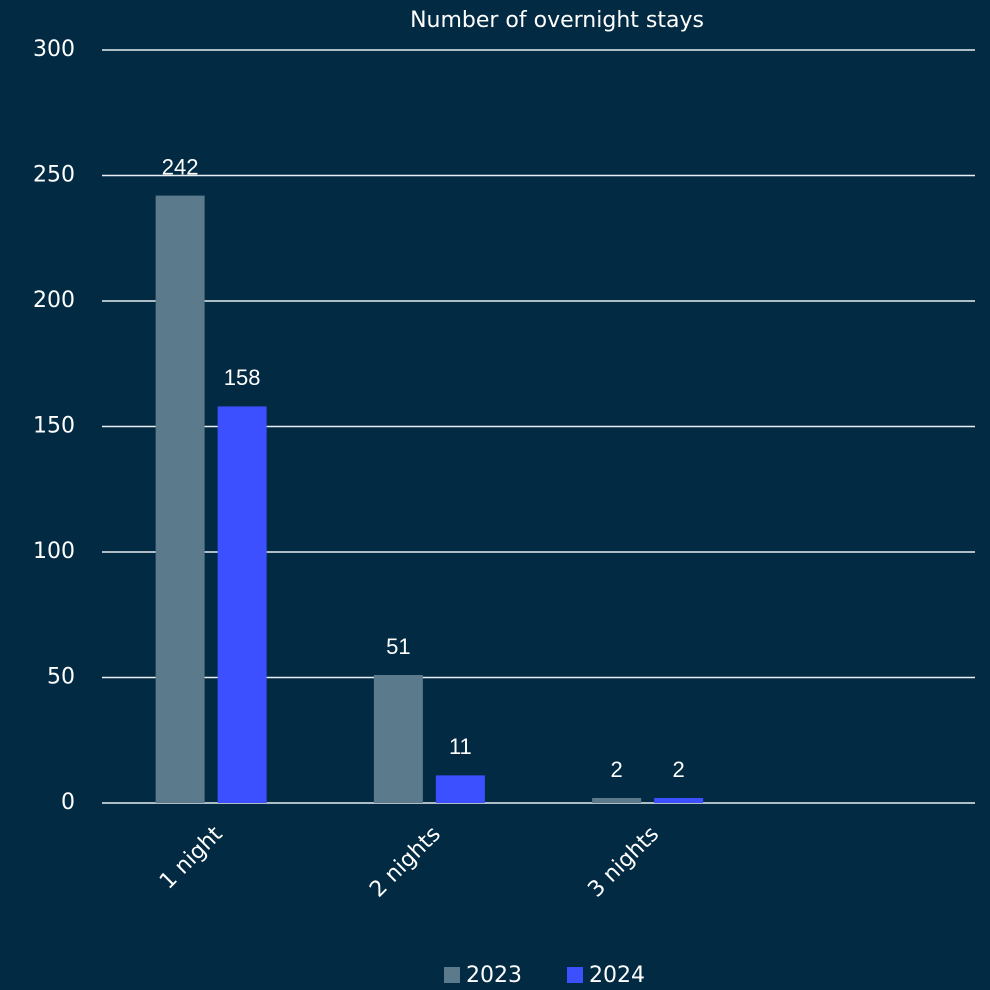  Describe the element at coordinates (54, 175) in the screenshot. I see `y-tick-label: 250` at that location.